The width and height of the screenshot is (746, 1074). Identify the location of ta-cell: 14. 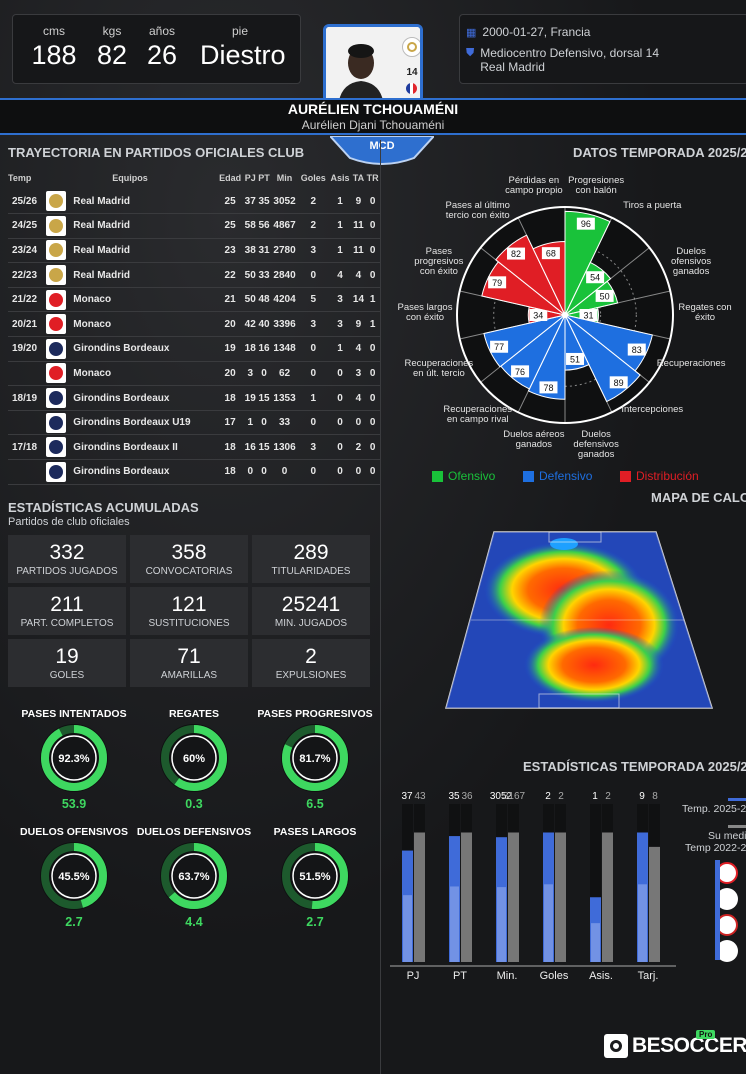
(358, 300).